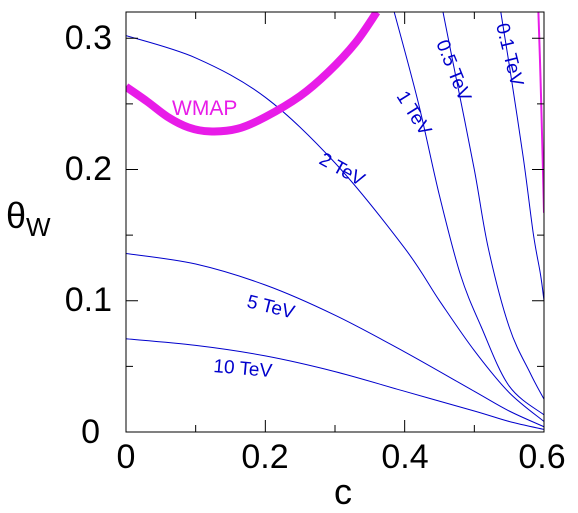  What do you see at coordinates (243, 369) in the screenshot?
I see `curve-label-10-tev: 10 TeV` at bounding box center [243, 369].